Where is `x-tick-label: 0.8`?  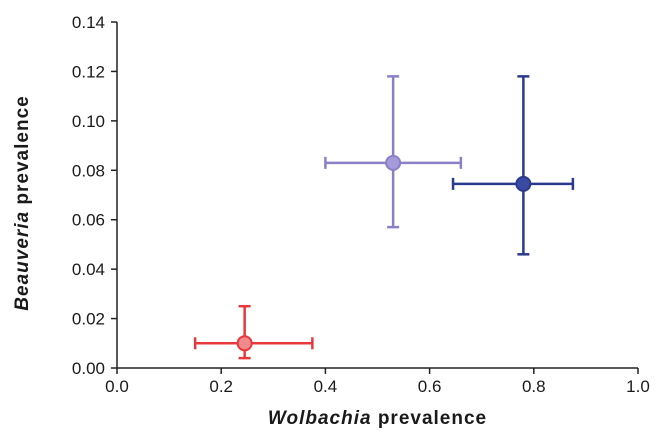
x-tick-label: 0.8 is located at coordinates (534, 386).